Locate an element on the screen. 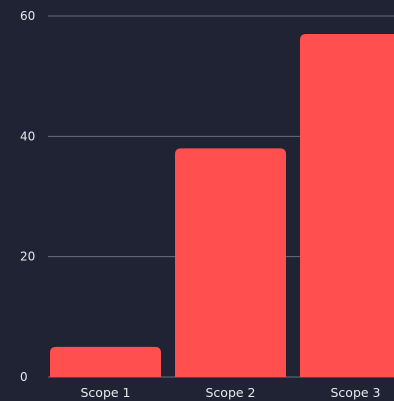 This screenshot has width=394, height=401. y-tick-label: 60 is located at coordinates (27, 16).